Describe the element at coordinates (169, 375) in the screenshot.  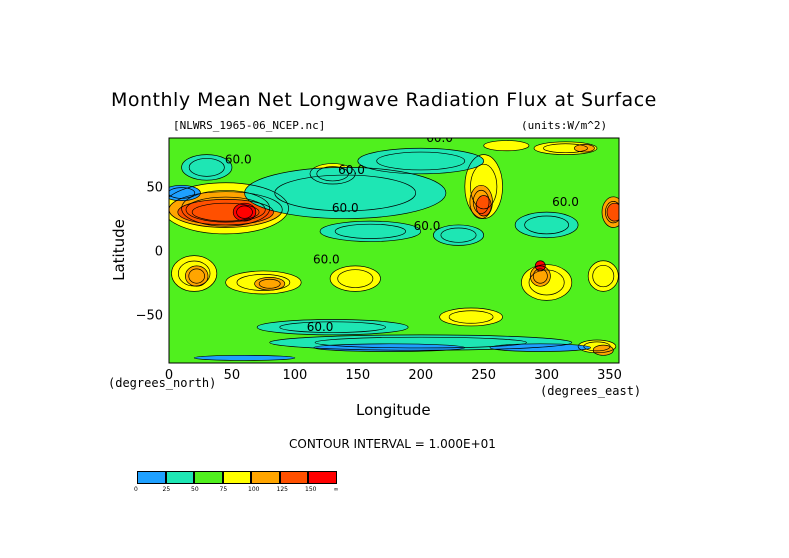
I see `x-tick-label: 0` at that location.